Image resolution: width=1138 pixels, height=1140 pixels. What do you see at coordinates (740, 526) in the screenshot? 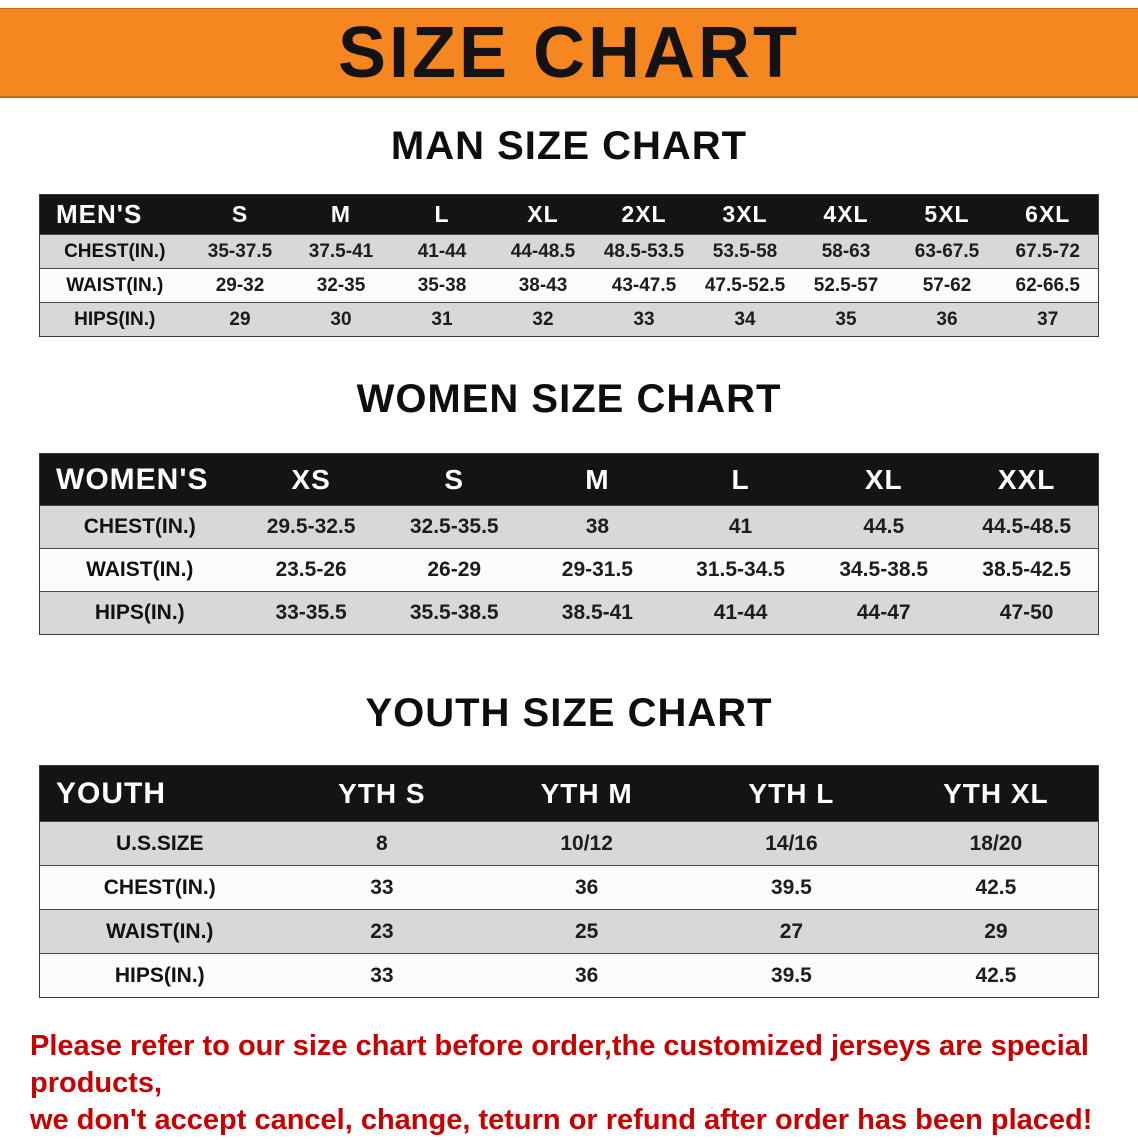
I see `table-cell: 41` at bounding box center [740, 526].